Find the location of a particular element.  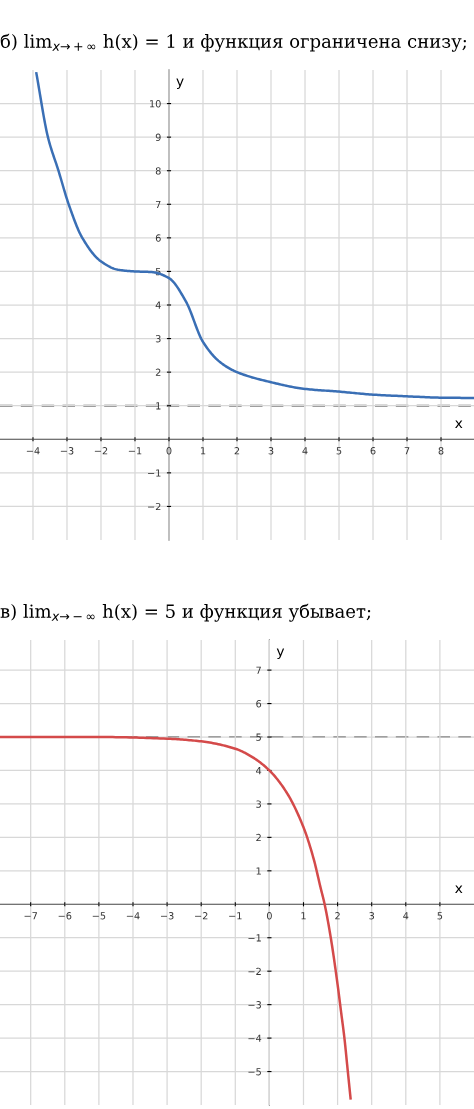

y-tick-label: −4 is located at coordinates (255, 1038).